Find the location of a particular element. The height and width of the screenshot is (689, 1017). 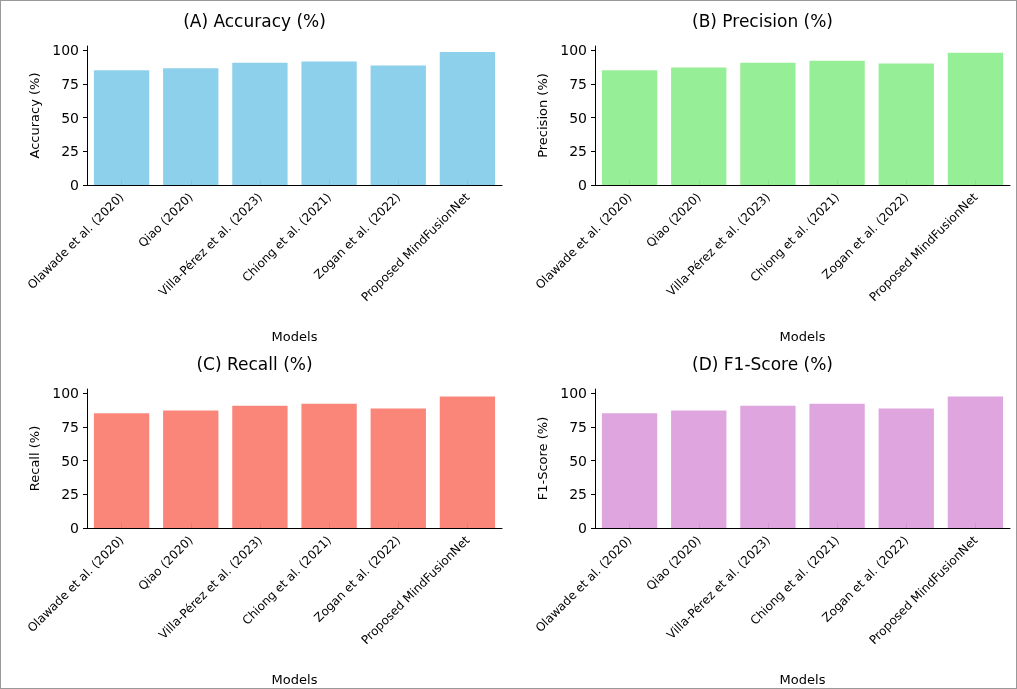

y-axis-title: F1-Score (%) is located at coordinates (543, 458).